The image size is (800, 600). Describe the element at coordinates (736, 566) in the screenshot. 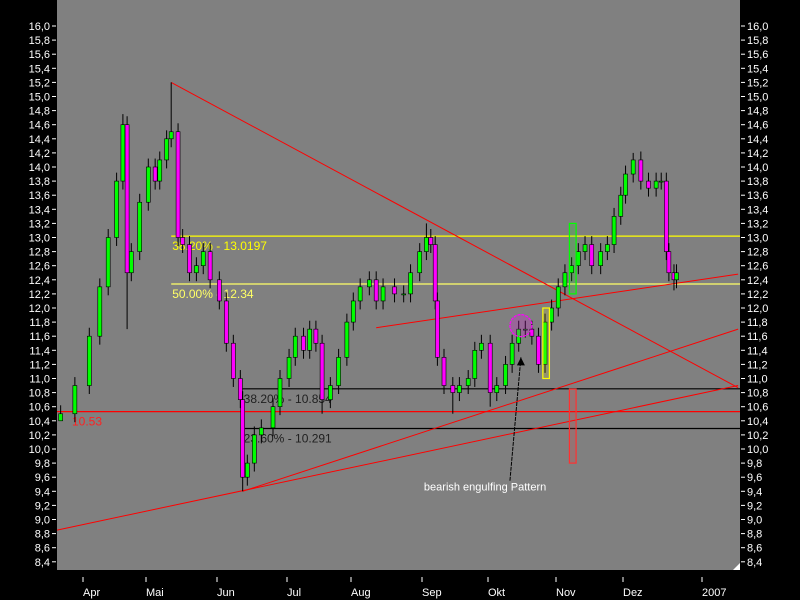

I see `resize-grip-icon` at that location.